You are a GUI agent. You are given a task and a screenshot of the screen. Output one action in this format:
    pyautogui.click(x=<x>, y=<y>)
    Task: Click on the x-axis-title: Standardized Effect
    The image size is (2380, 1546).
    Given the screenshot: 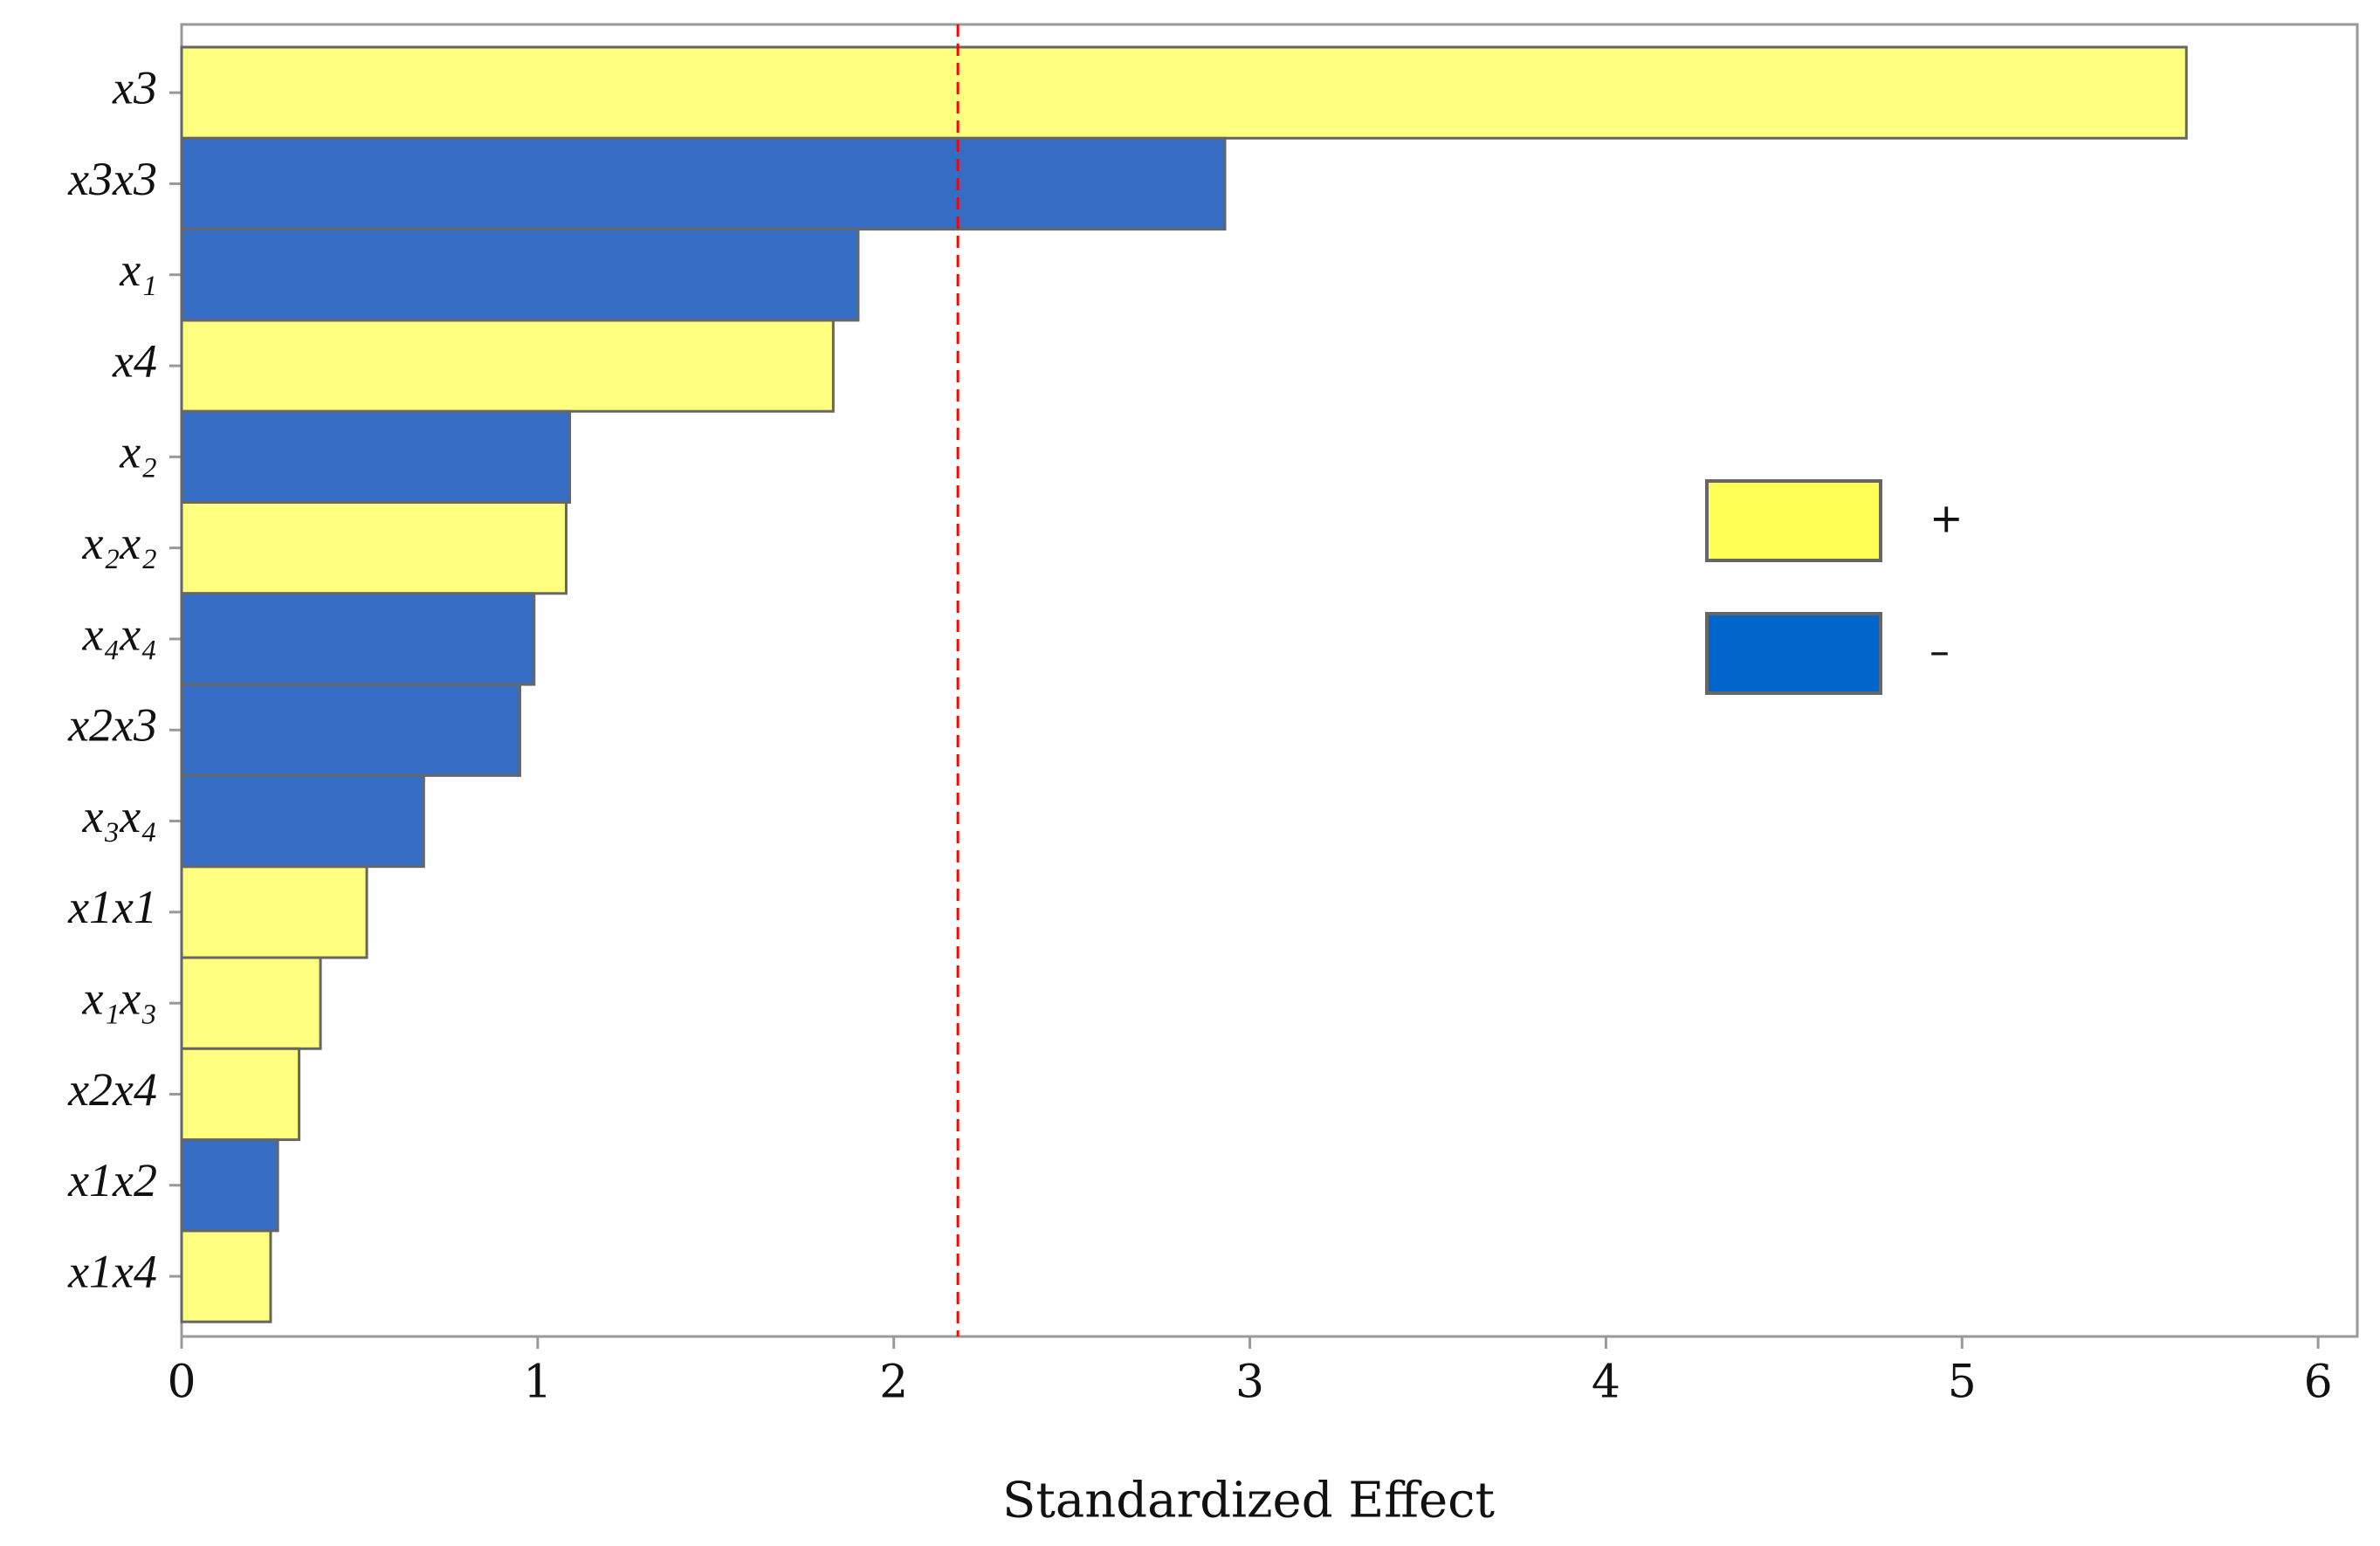 What is the action you would take?
    pyautogui.click(x=1249, y=1501)
    